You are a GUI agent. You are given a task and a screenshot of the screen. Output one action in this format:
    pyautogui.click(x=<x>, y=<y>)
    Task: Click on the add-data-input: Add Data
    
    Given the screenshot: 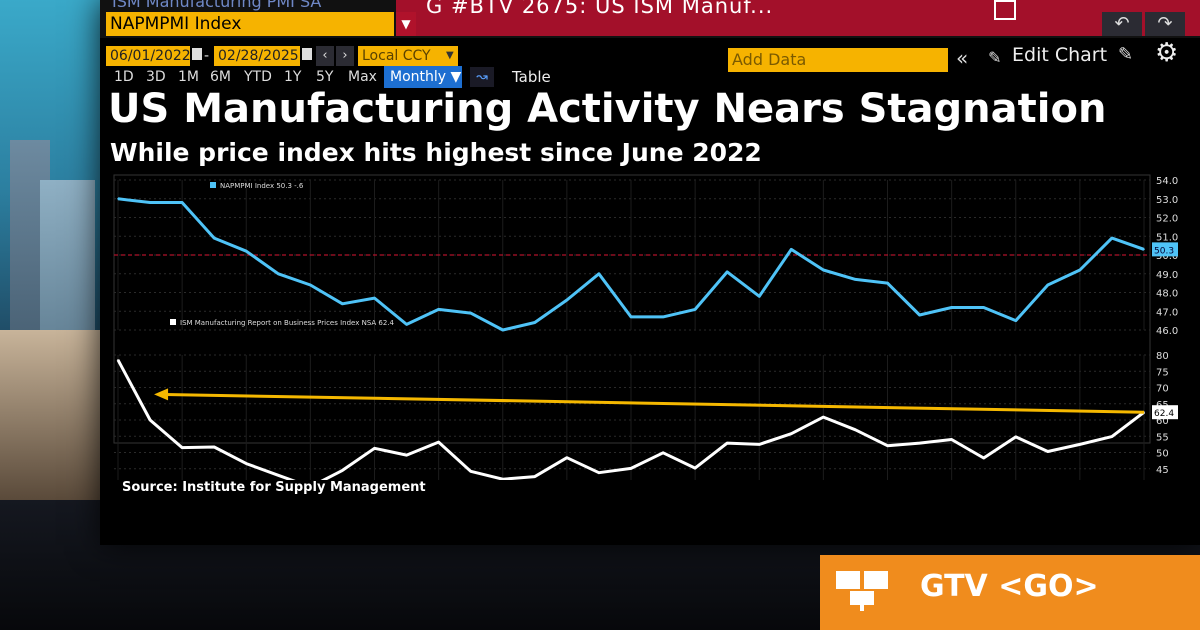 What is the action you would take?
    pyautogui.click(x=838, y=60)
    